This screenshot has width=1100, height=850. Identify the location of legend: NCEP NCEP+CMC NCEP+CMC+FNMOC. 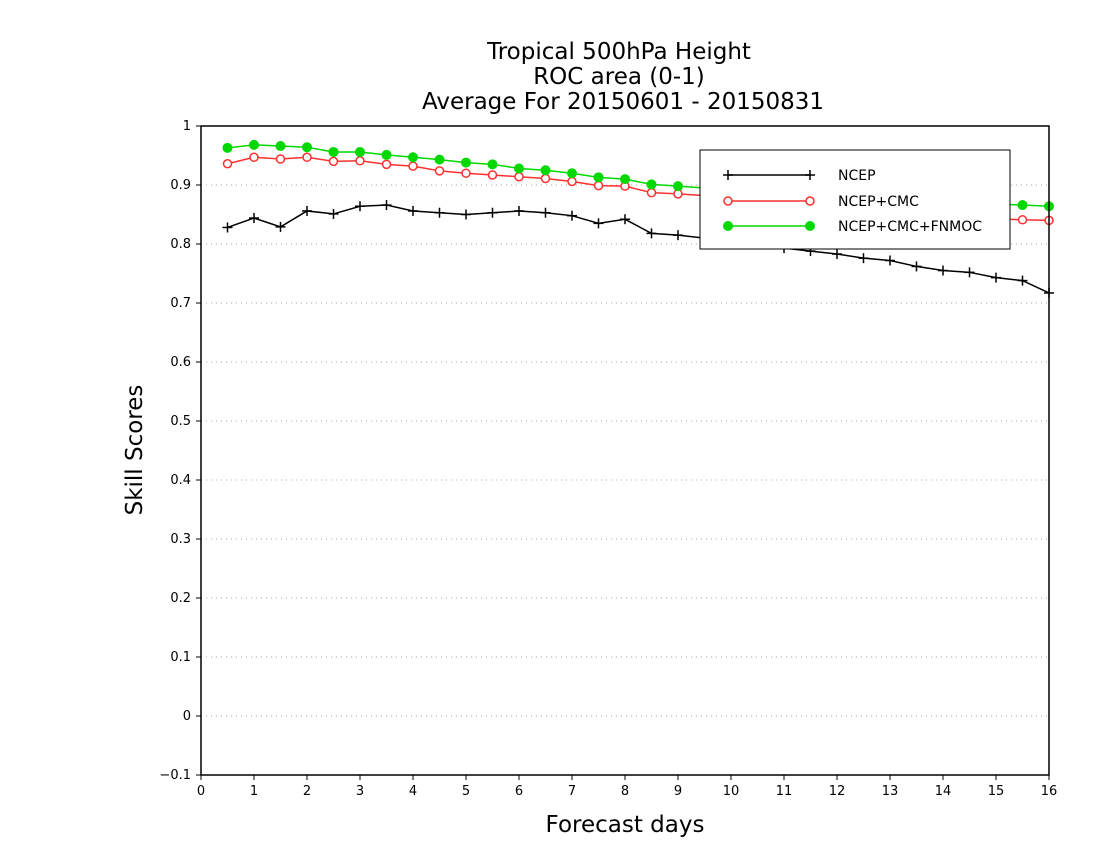
(855, 199).